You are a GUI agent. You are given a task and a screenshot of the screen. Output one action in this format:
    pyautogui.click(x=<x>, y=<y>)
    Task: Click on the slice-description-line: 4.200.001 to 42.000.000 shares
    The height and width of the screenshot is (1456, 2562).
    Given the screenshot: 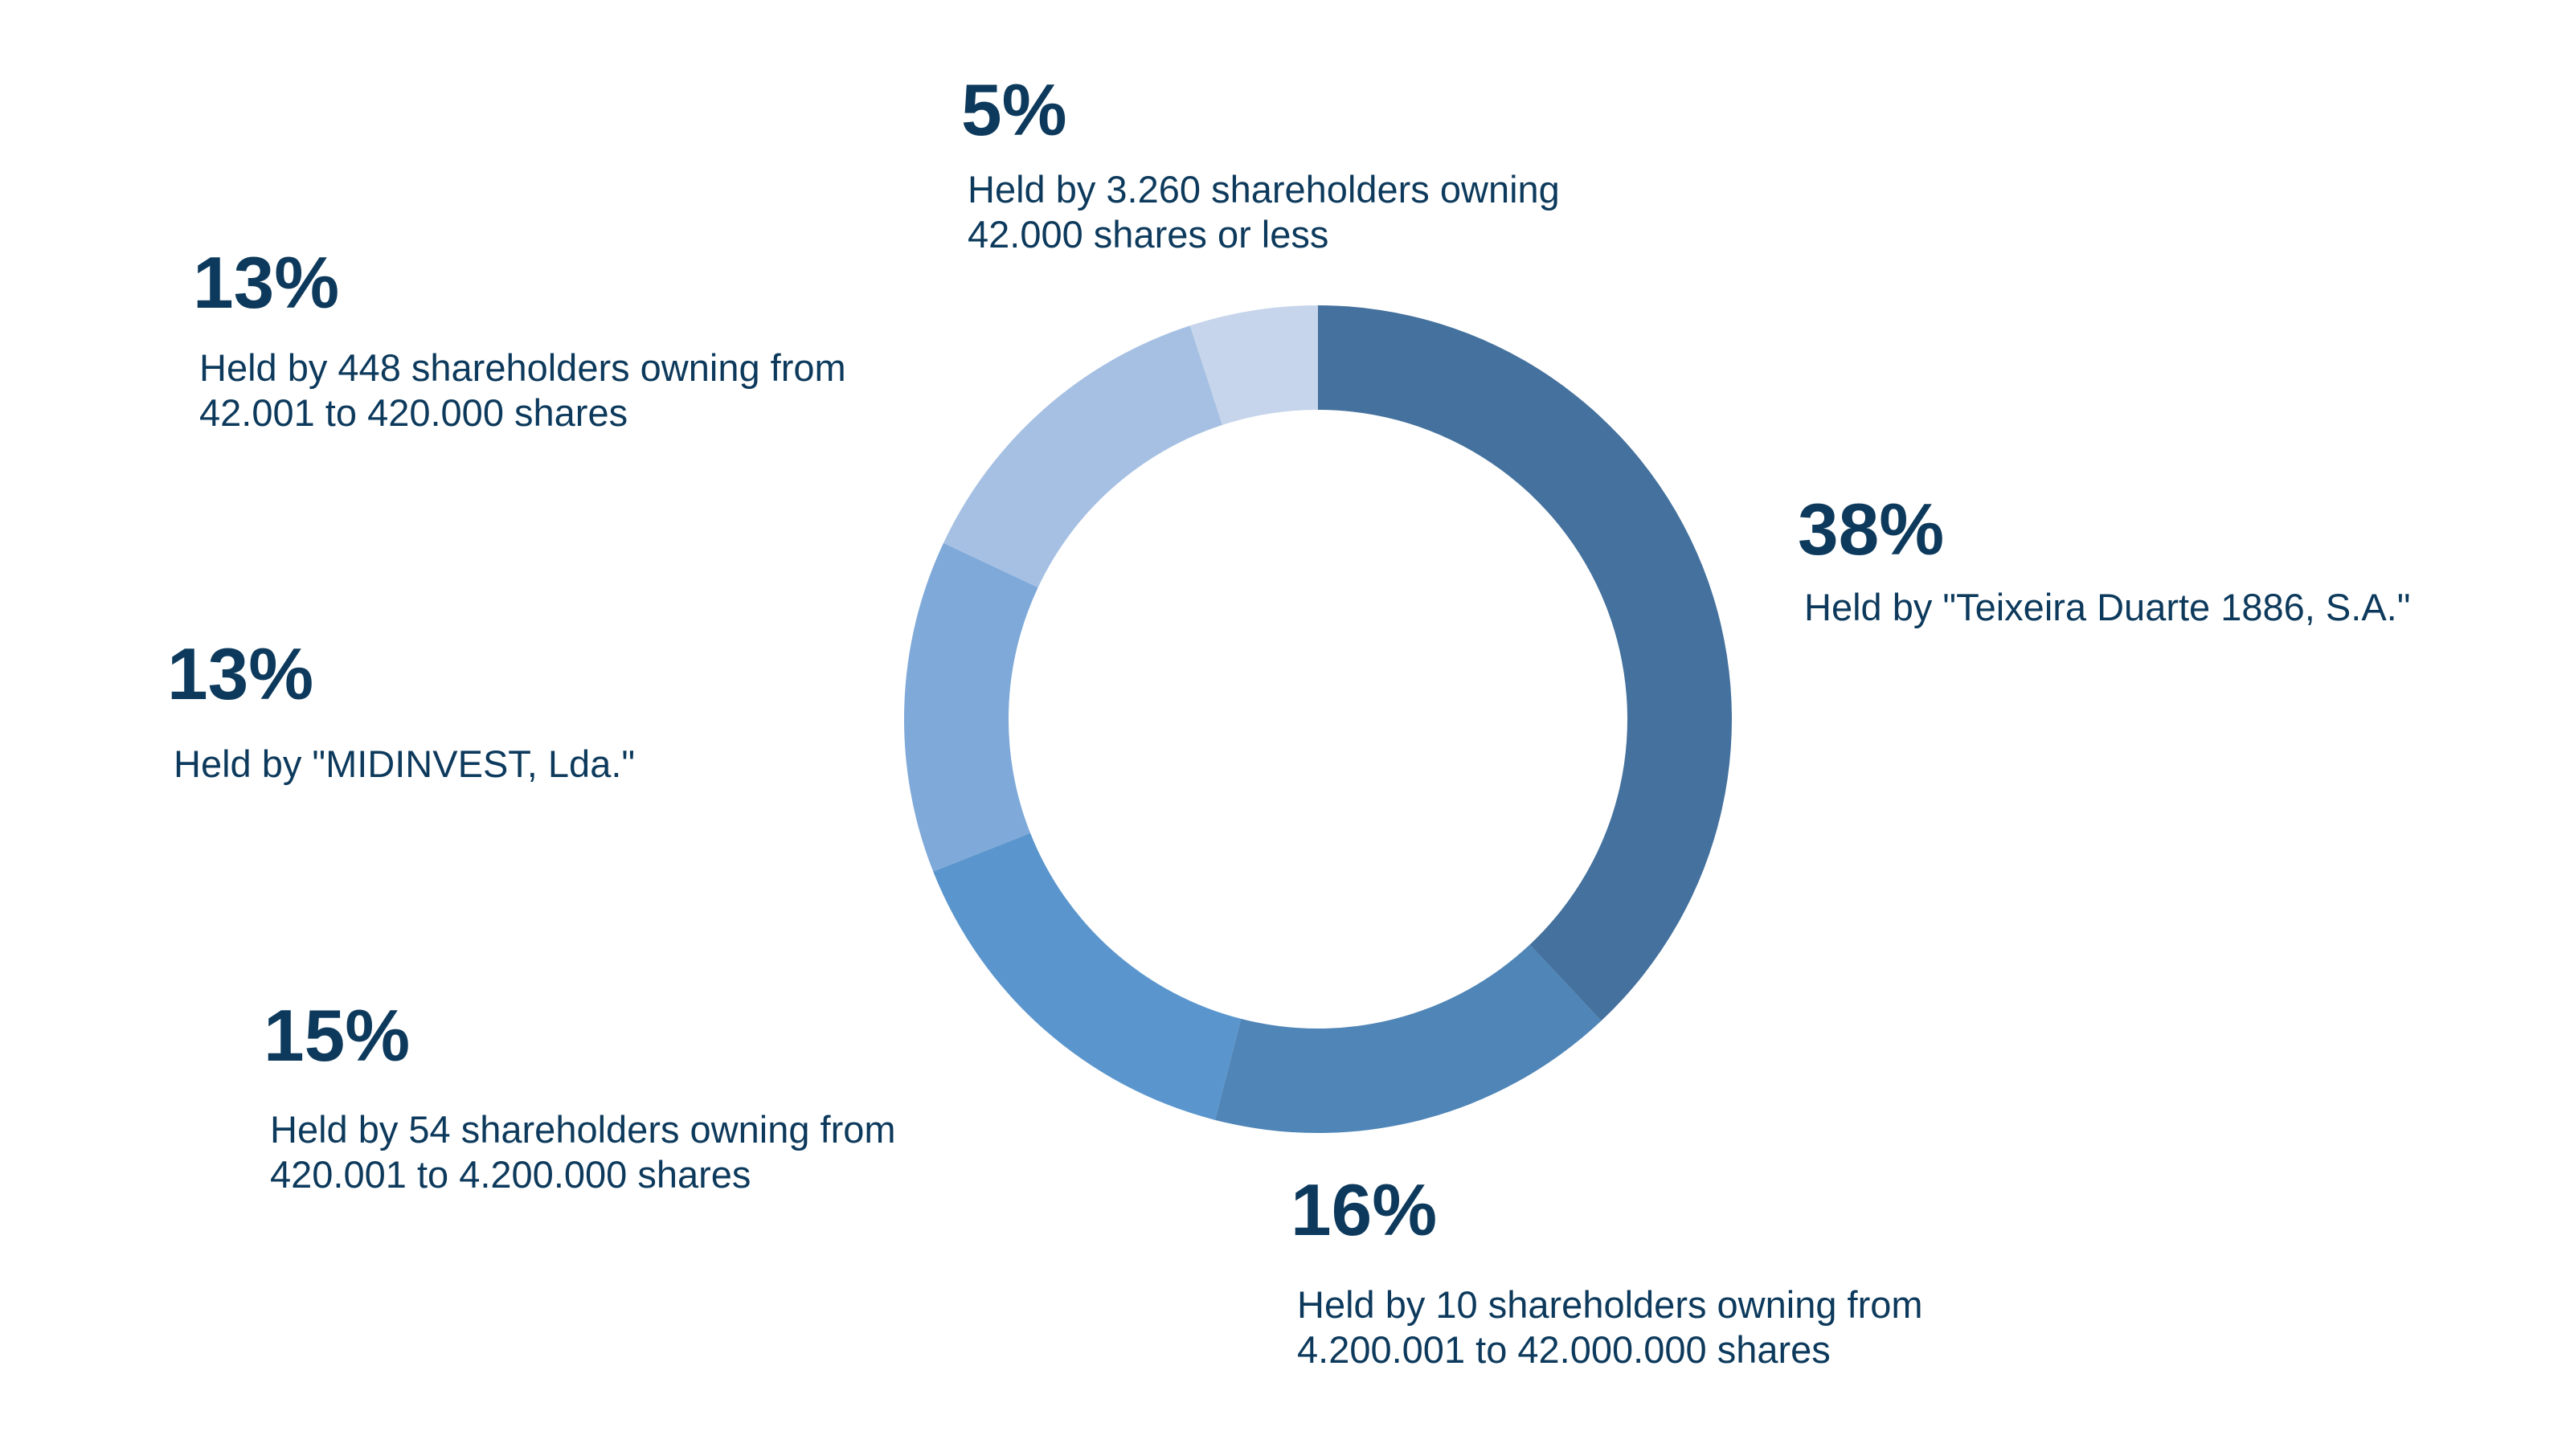 What is the action you would take?
    pyautogui.click(x=1564, y=1349)
    